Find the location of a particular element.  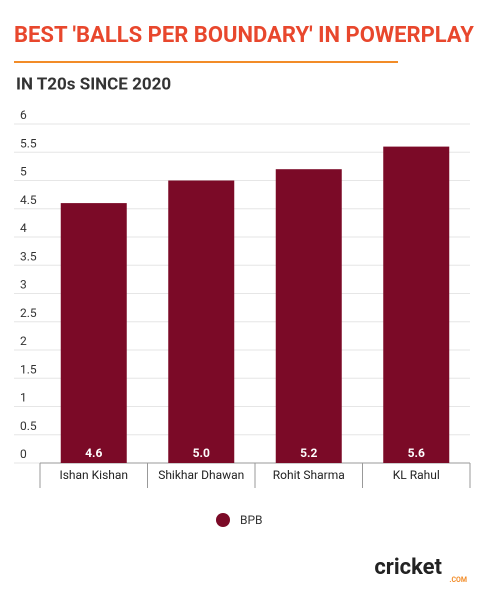

logo: cricket is located at coordinates (408, 567).